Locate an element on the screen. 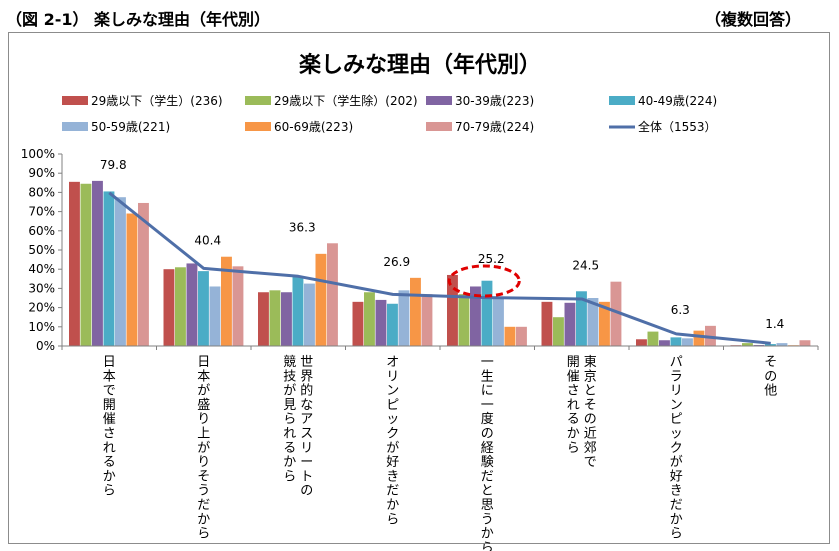 This screenshot has width=839, height=551. category-char: 郊 is located at coordinates (590, 448).